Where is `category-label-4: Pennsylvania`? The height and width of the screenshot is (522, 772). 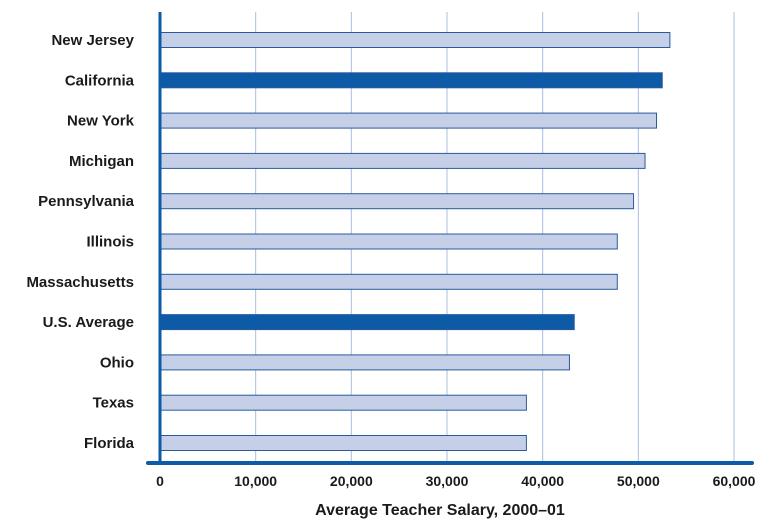 category-label-4: Pennsylvania is located at coordinates (86, 201).